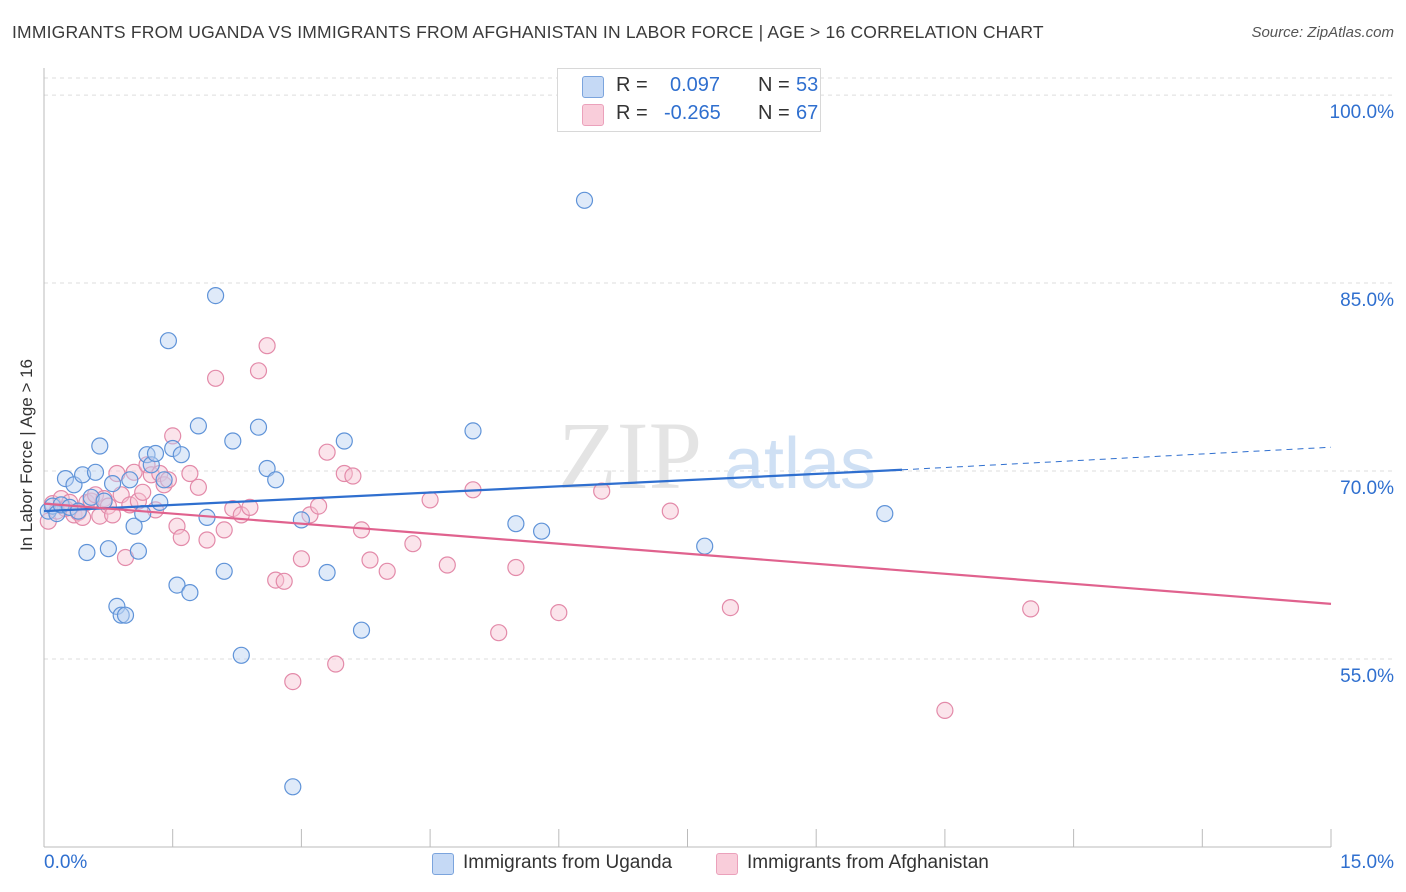 The width and height of the screenshot is (1406, 892). Describe the element at coordinates (593, 87) in the screenshot. I see `uganda-swatch` at that location.